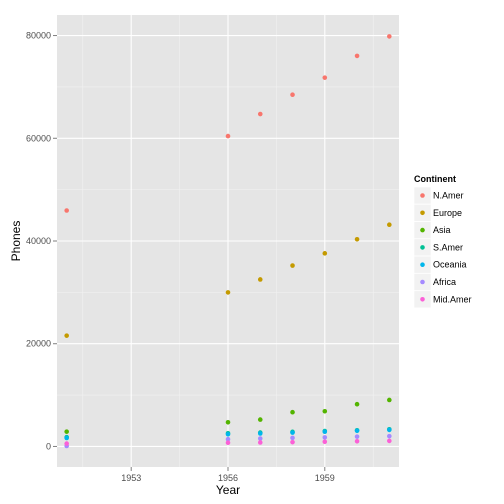  Describe the element at coordinates (131, 478) in the screenshot. I see `x-tick-label: 1953` at that location.